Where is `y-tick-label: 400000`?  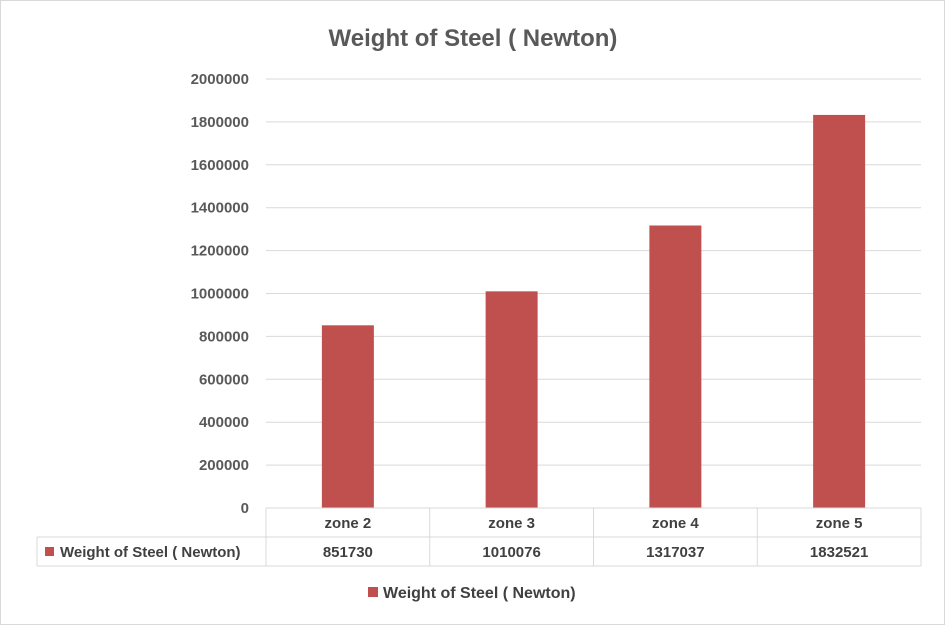
y-tick-label: 400000 is located at coordinates (224, 422).